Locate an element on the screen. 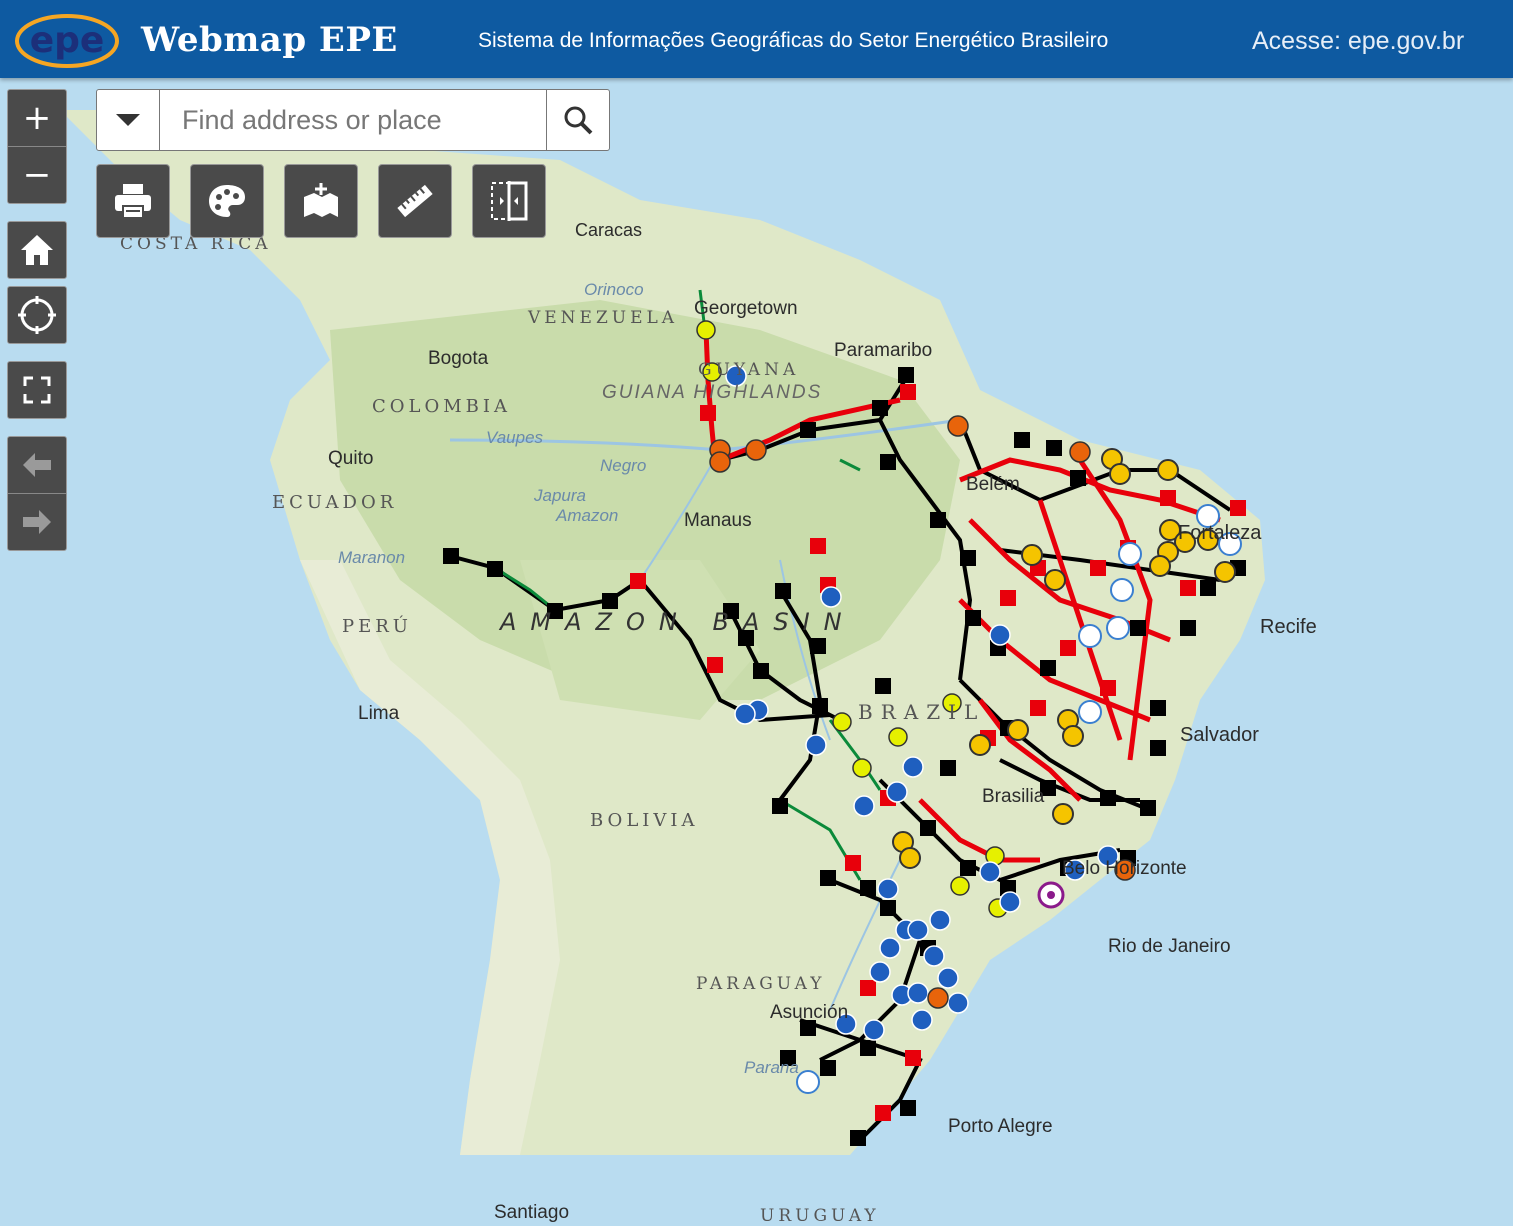 The height and width of the screenshot is (1226, 1513). fullscreen-icon is located at coordinates (37, 390).